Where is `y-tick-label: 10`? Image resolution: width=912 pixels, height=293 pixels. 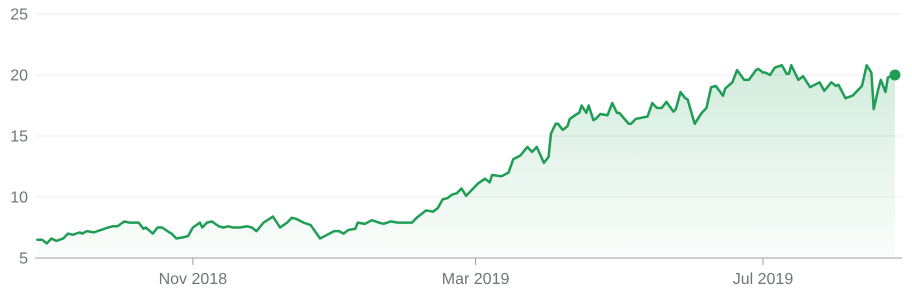 y-tick-label: 10 is located at coordinates (19, 198).